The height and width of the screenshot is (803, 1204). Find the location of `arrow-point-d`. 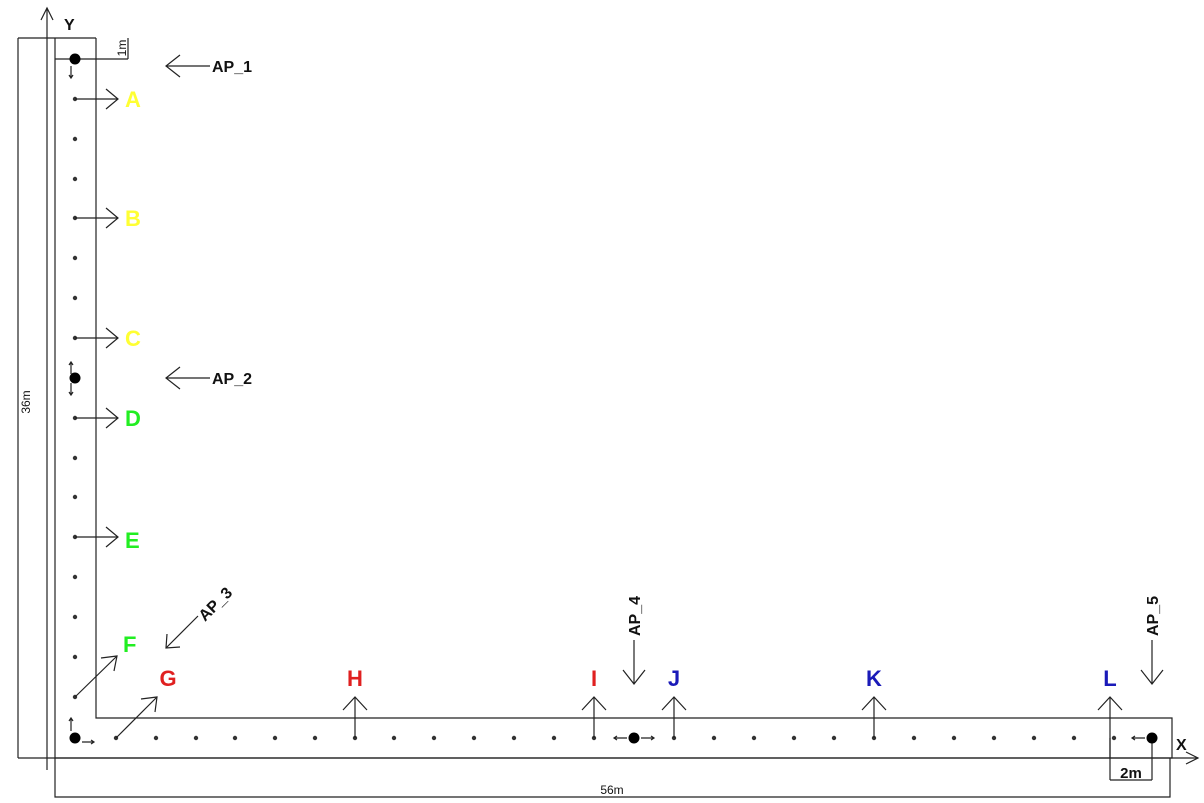

arrow-point-d is located at coordinates (97, 418).